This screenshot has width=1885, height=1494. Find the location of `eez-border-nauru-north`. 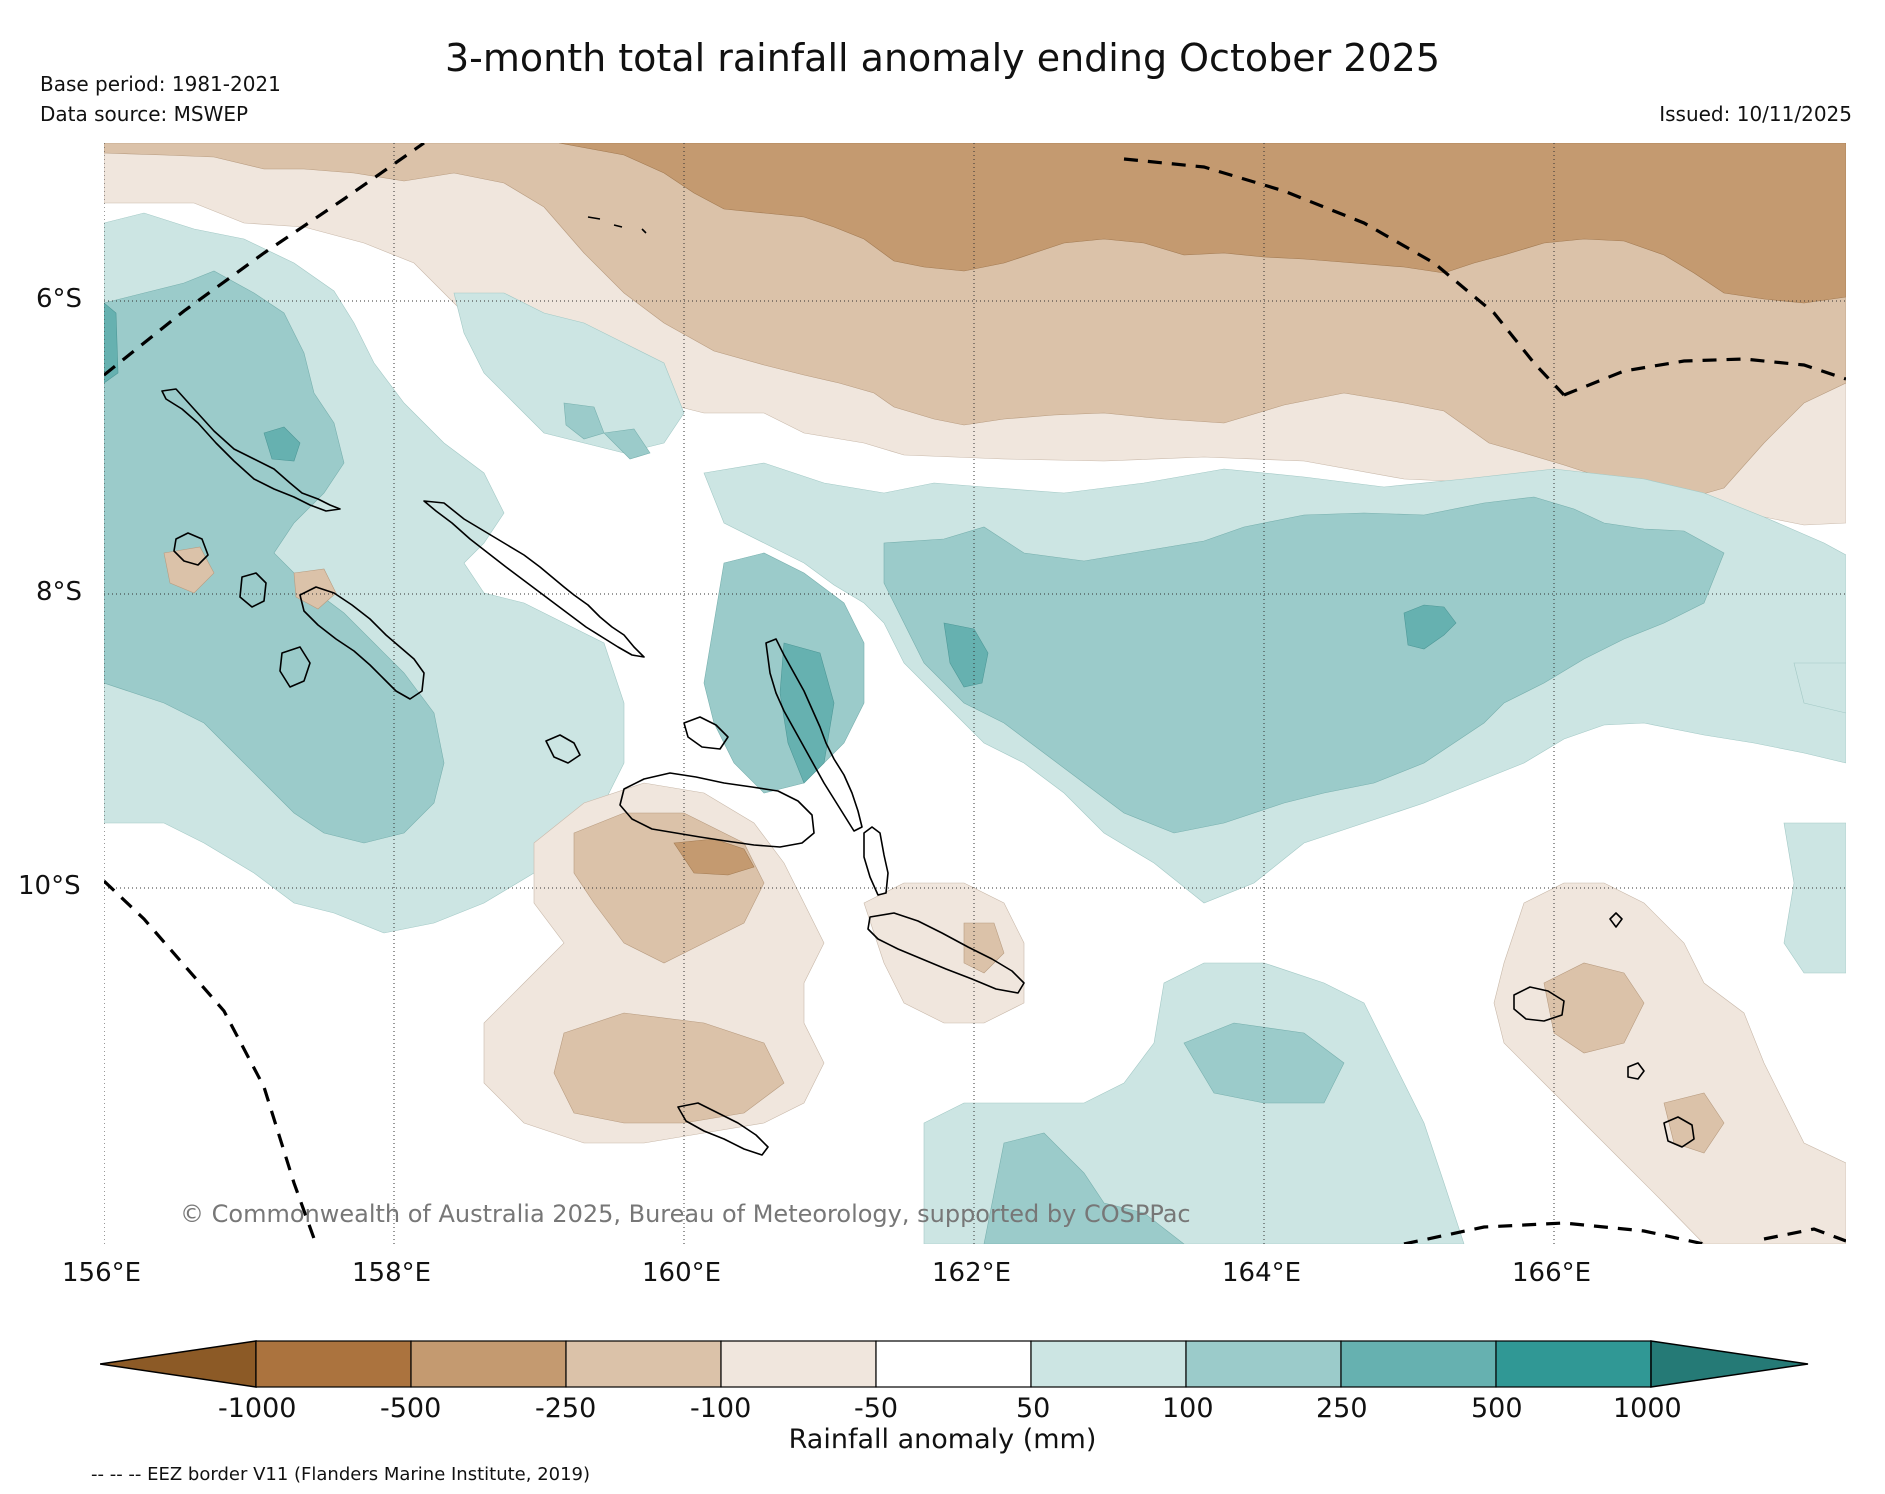

eez-border-nauru-north is located at coordinates (1344, 277).